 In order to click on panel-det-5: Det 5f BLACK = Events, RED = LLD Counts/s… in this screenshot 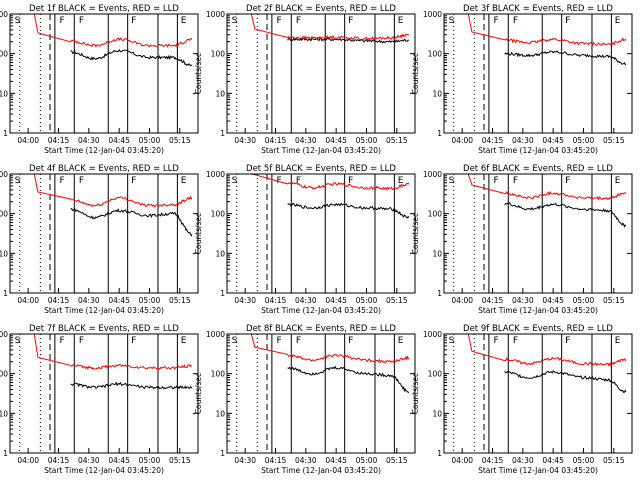, I will do `click(305, 239)`.